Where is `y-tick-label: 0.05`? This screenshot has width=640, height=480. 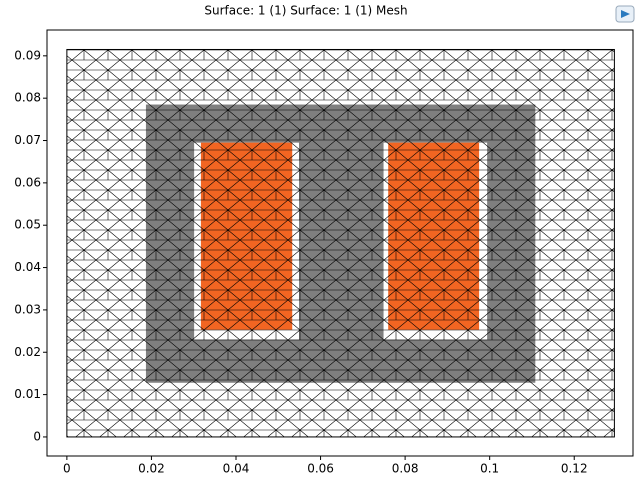
y-tick-label: 0.05 is located at coordinates (27, 225).